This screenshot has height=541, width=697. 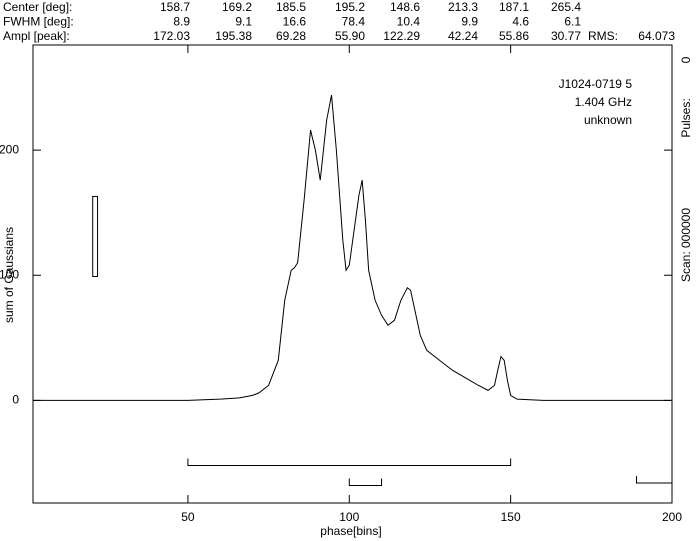 I want to click on x-tick-label: 50, so click(x=188, y=517).